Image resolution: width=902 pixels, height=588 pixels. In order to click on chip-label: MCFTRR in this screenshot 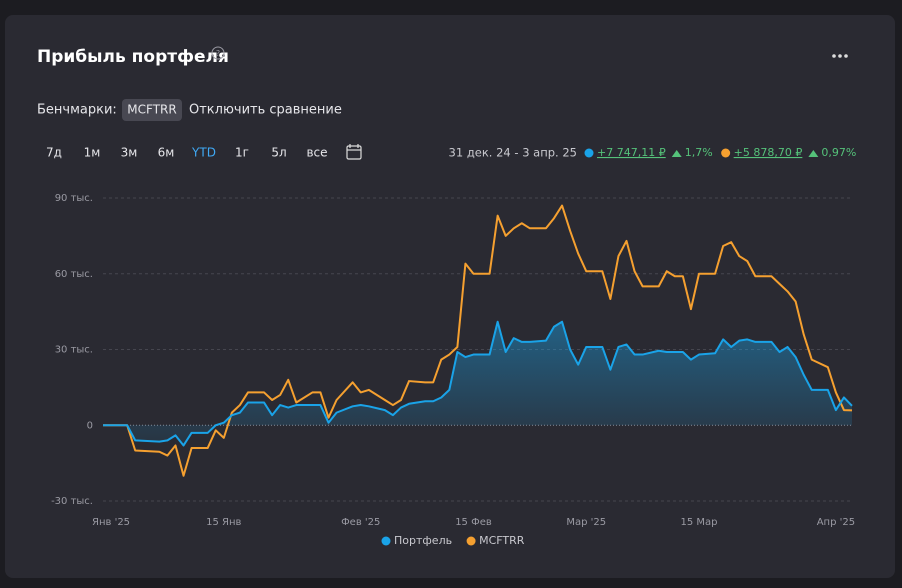, I will do `click(151, 110)`.